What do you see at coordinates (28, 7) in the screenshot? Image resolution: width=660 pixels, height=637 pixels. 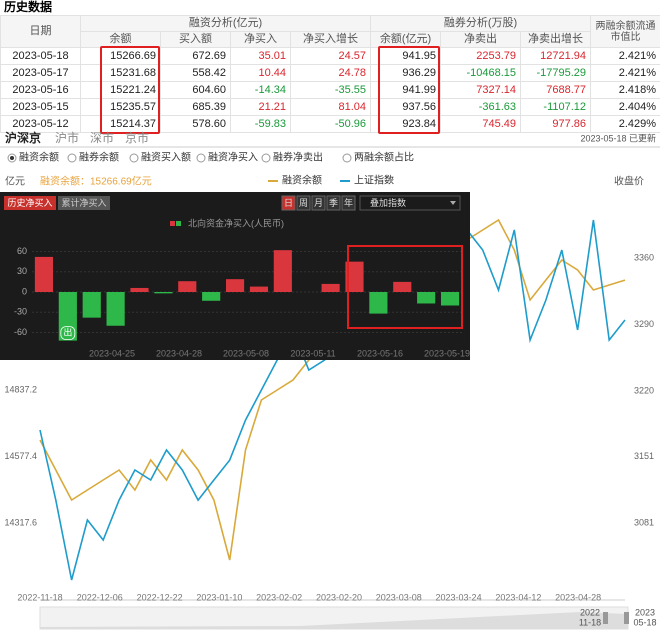 I see `section-title: 历史数据` at bounding box center [28, 7].